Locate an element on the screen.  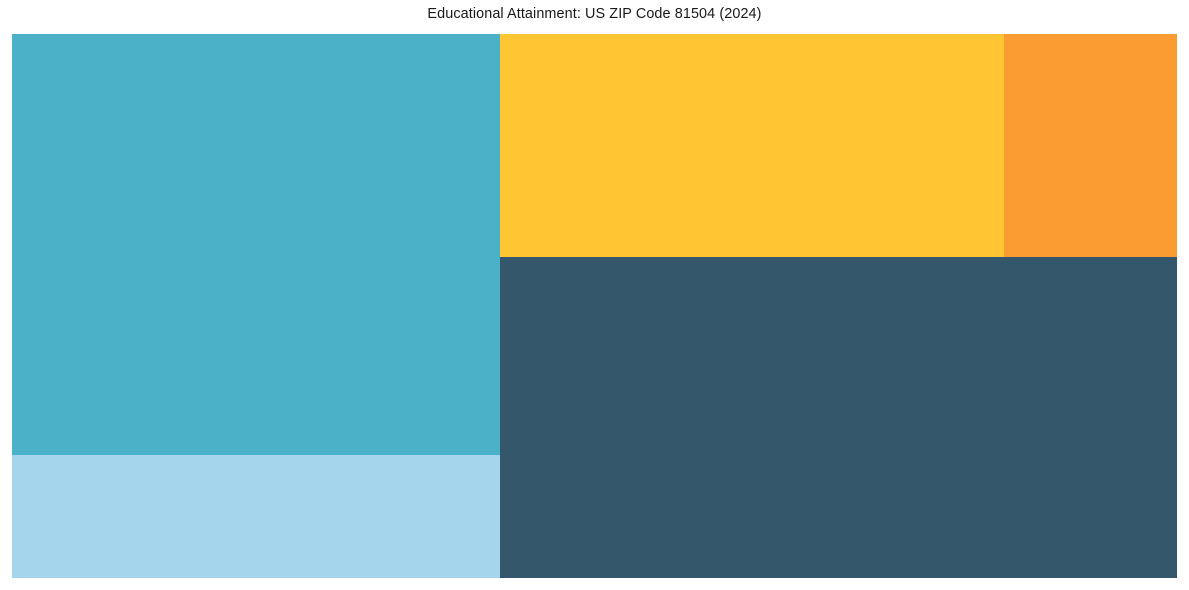
tile-orange is located at coordinates (1090, 146).